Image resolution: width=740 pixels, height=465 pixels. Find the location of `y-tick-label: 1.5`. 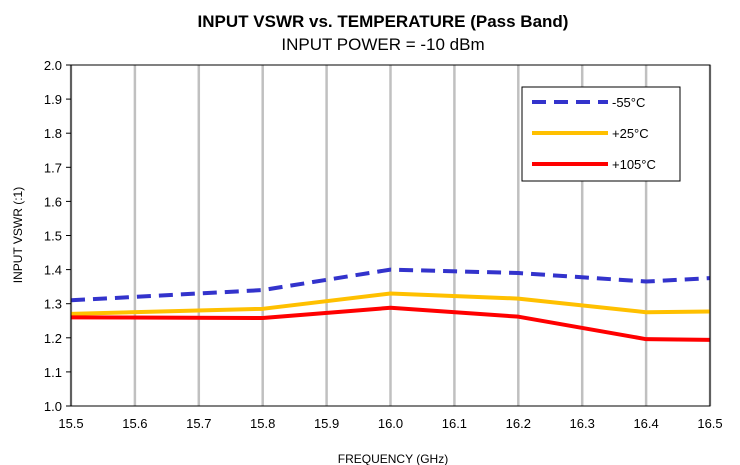

y-tick-label: 1.5 is located at coordinates (53, 236).